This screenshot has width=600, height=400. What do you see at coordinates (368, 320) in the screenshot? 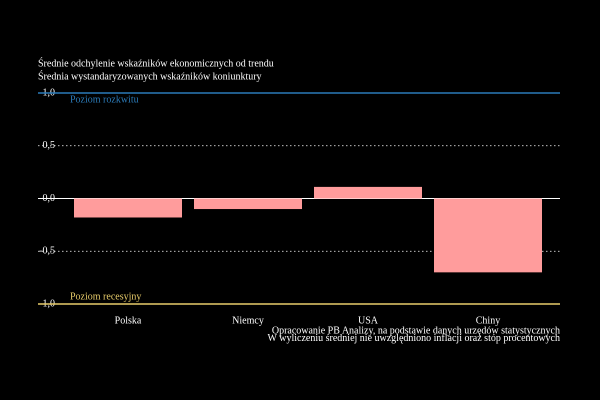
I see `x-tick-label: USA` at bounding box center [368, 320].